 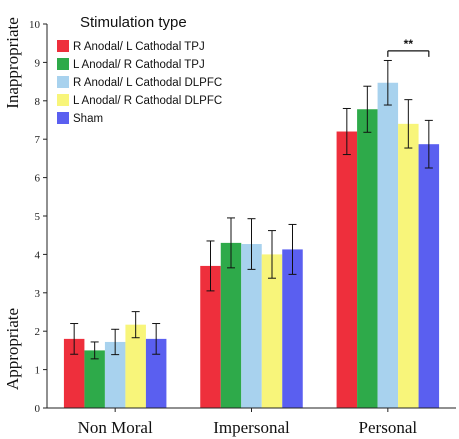 I want to click on significance-annotations: **, so click(x=408, y=47).